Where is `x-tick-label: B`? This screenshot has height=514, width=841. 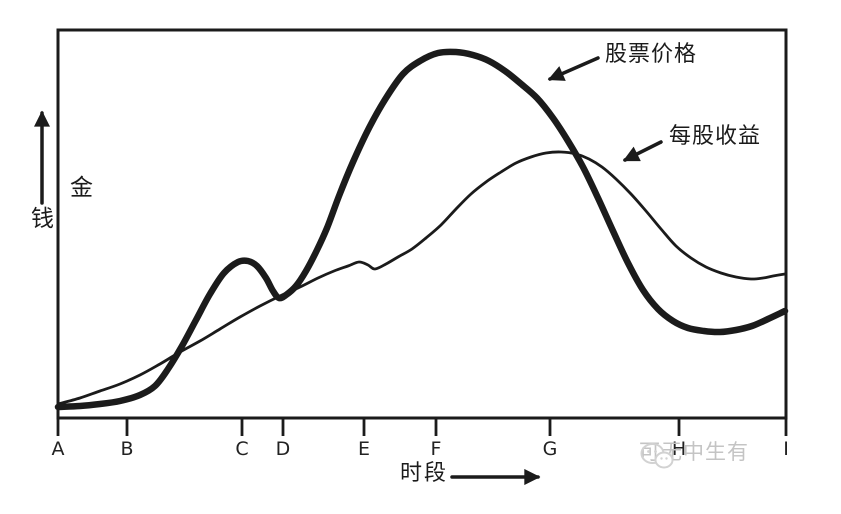
x-tick-label: B is located at coordinates (127, 449).